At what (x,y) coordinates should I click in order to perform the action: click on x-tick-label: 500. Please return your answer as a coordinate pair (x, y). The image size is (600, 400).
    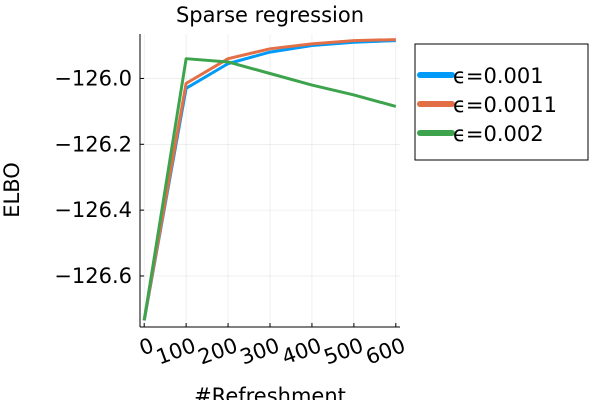
    Looking at the image, I should click on (344, 351).